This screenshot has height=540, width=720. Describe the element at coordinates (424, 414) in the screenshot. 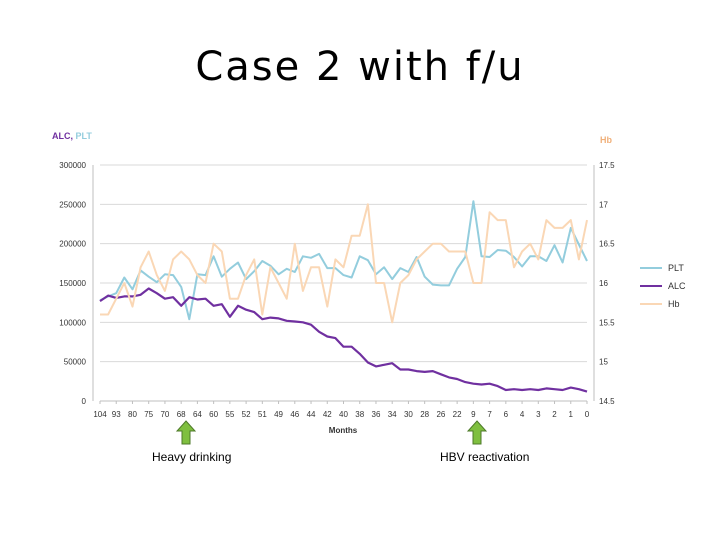

I see `x-tick-label: 28` at that location.